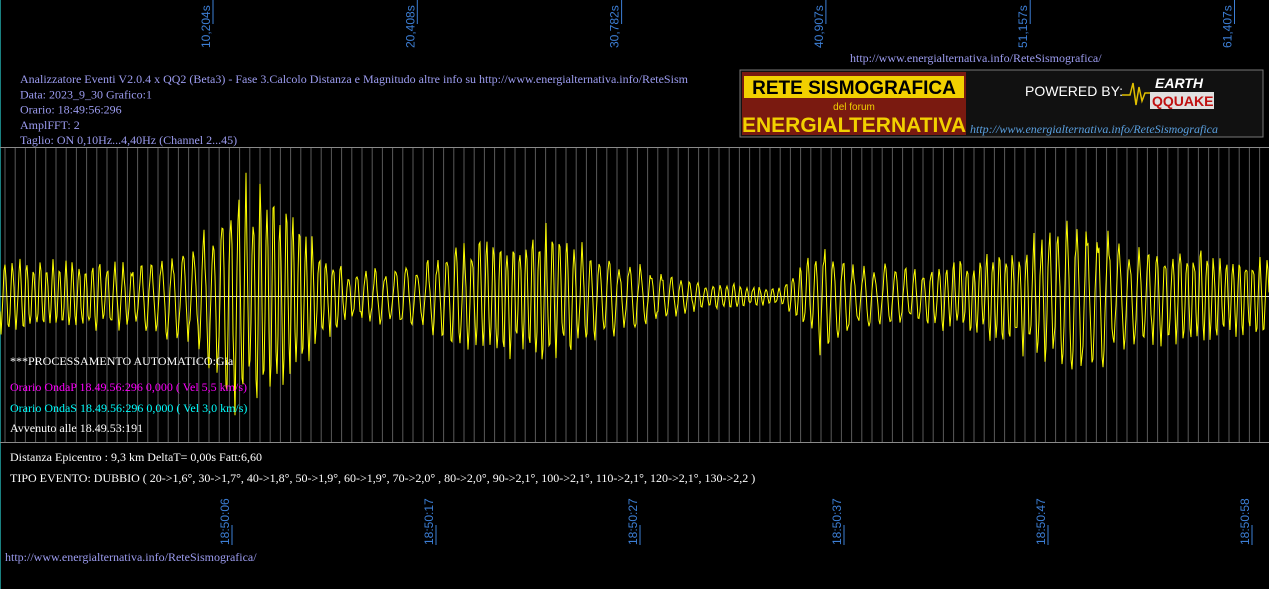  What do you see at coordinates (1041, 521) in the screenshot?
I see `bottom-time-label: 18:50:47` at bounding box center [1041, 521].